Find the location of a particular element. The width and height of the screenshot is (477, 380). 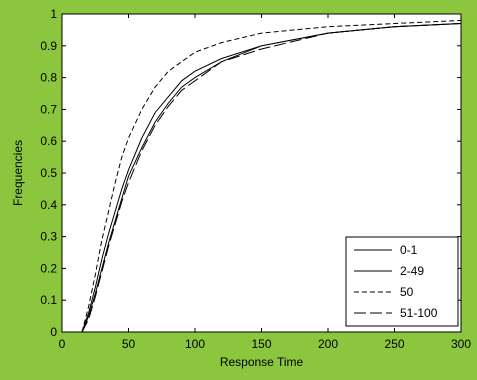

y-tick-label: 0.9 is located at coordinates (48, 46).